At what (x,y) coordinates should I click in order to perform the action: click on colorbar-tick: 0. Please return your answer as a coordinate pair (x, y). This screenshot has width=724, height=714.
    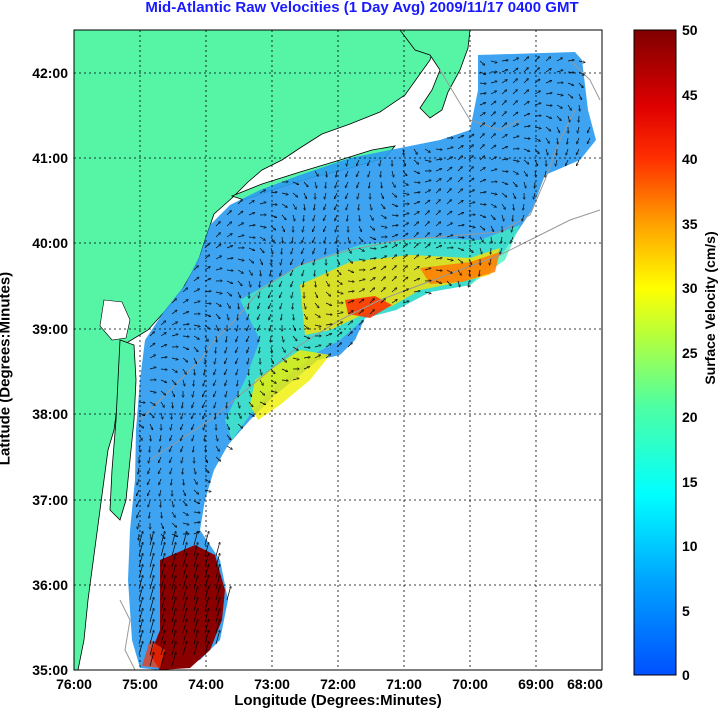
    Looking at the image, I should click on (686, 675).